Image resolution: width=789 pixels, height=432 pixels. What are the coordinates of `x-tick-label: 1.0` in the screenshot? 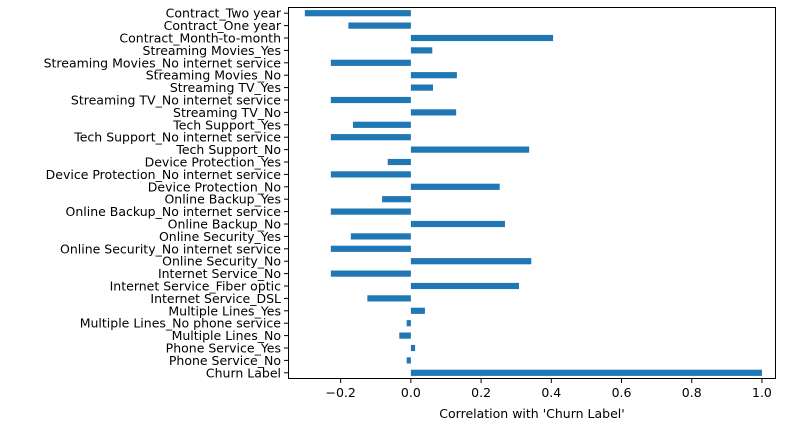 It's located at (762, 392).